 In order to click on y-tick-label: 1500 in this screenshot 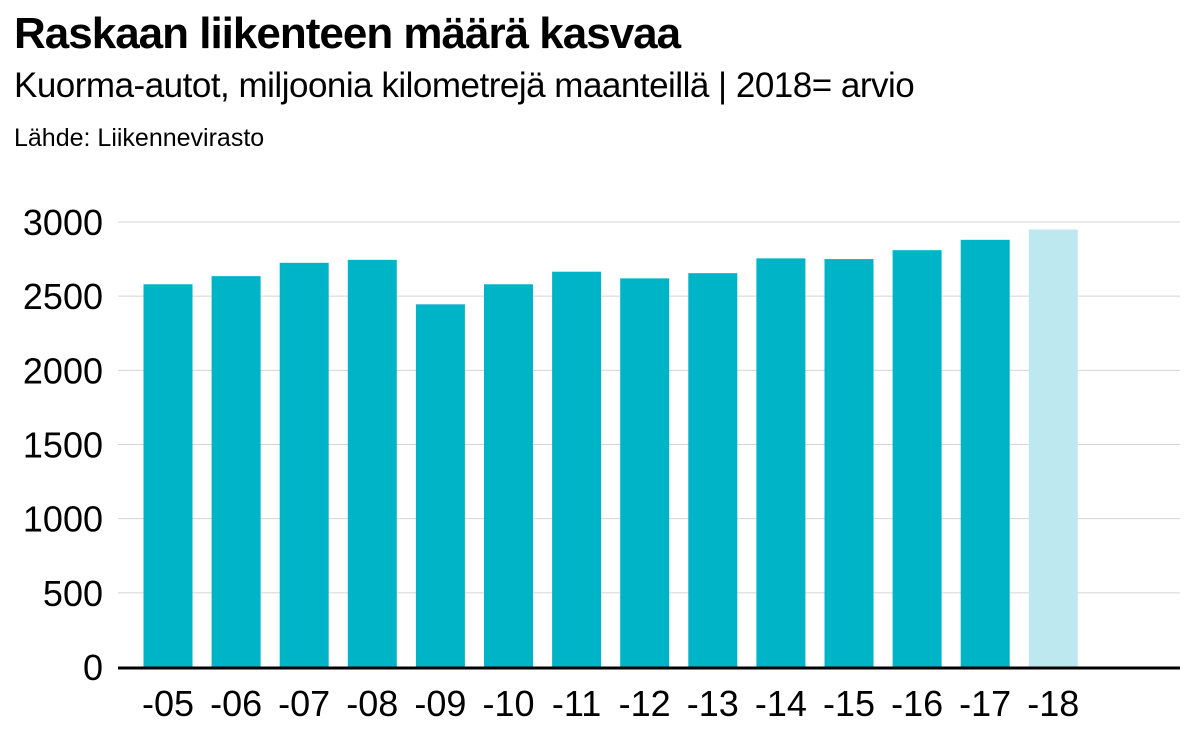, I will do `click(63, 445)`.